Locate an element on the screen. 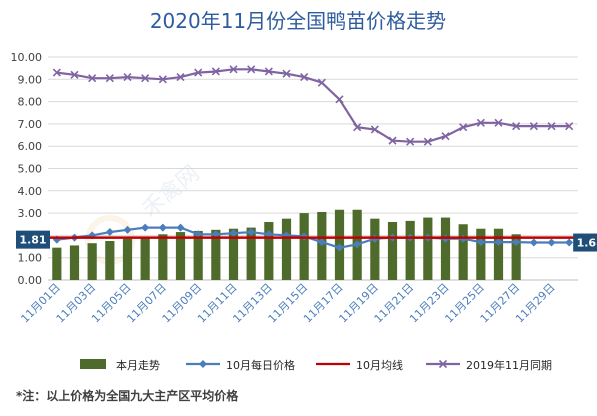  y-tick-label: 3.00 is located at coordinates (30, 213).